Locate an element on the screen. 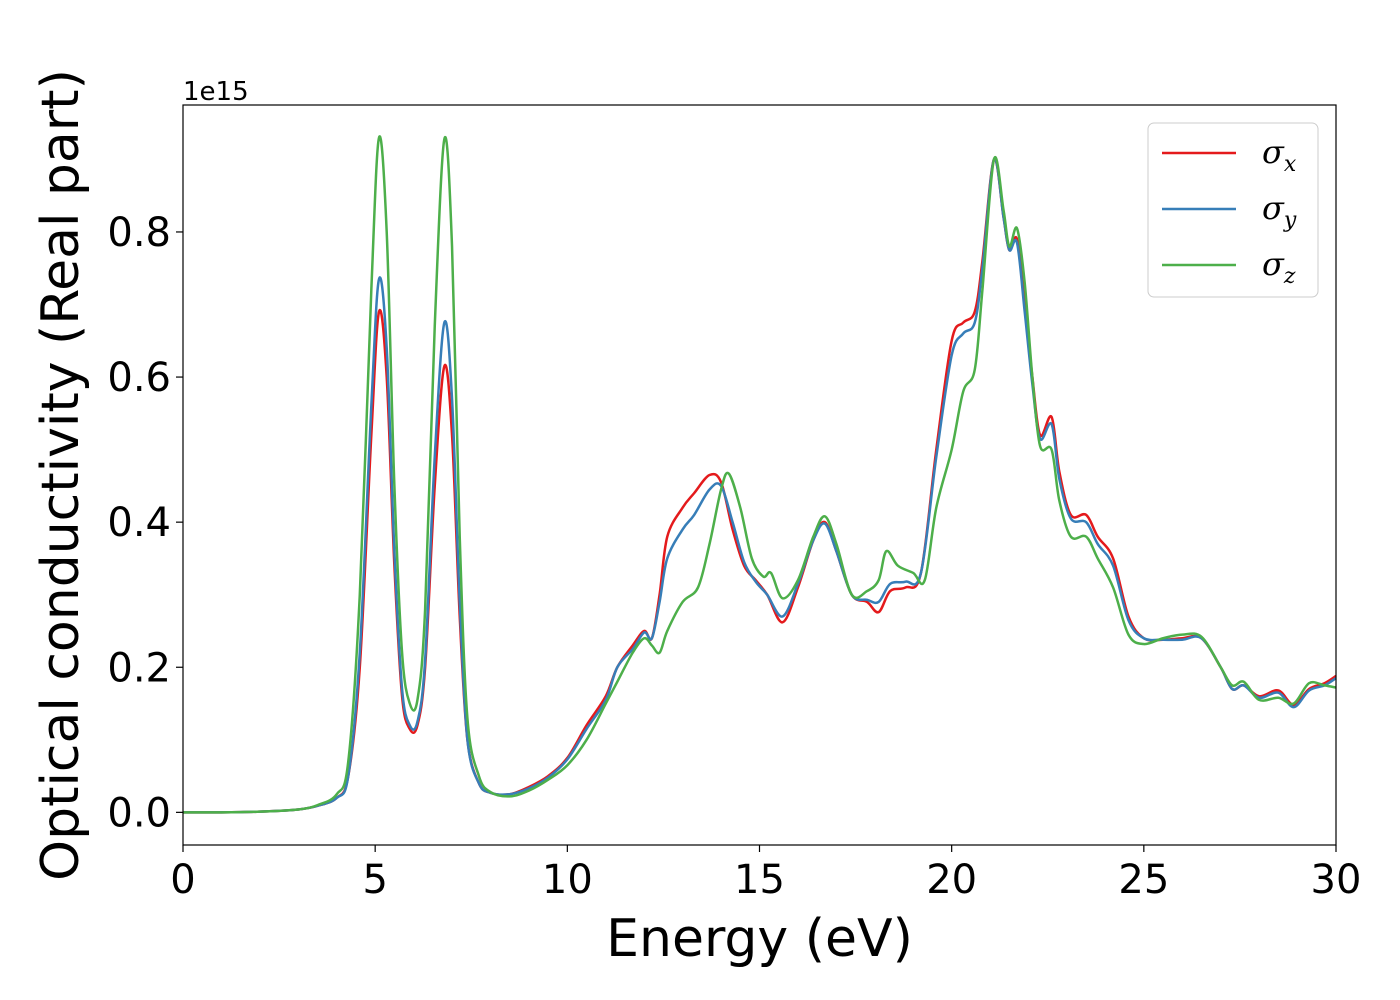 The image size is (1400, 1000). y-offset-label: 1e15 is located at coordinates (216, 92).